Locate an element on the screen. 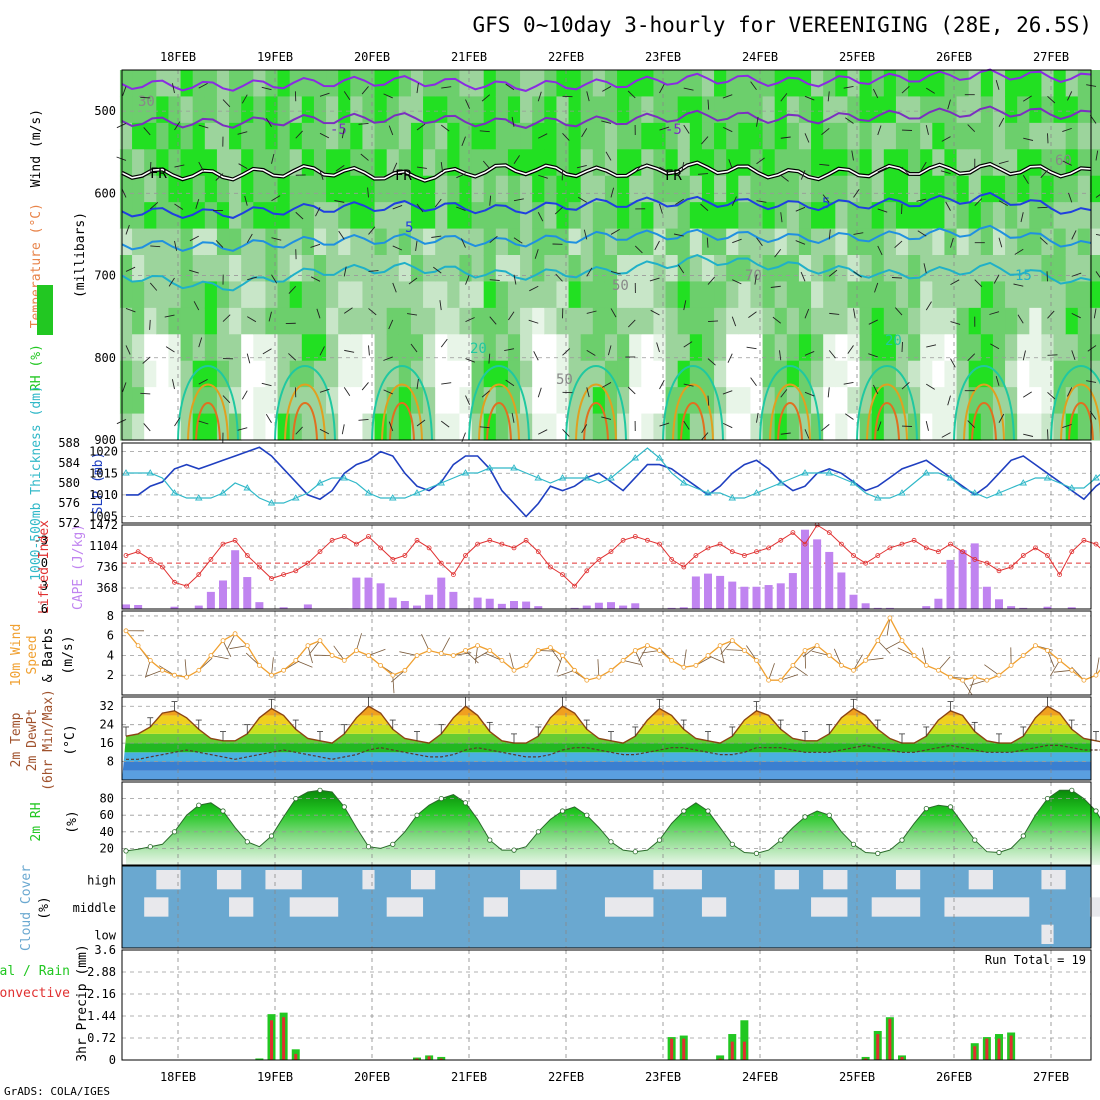  date-label-bottom: 19FEB is located at coordinates (275, 1077).